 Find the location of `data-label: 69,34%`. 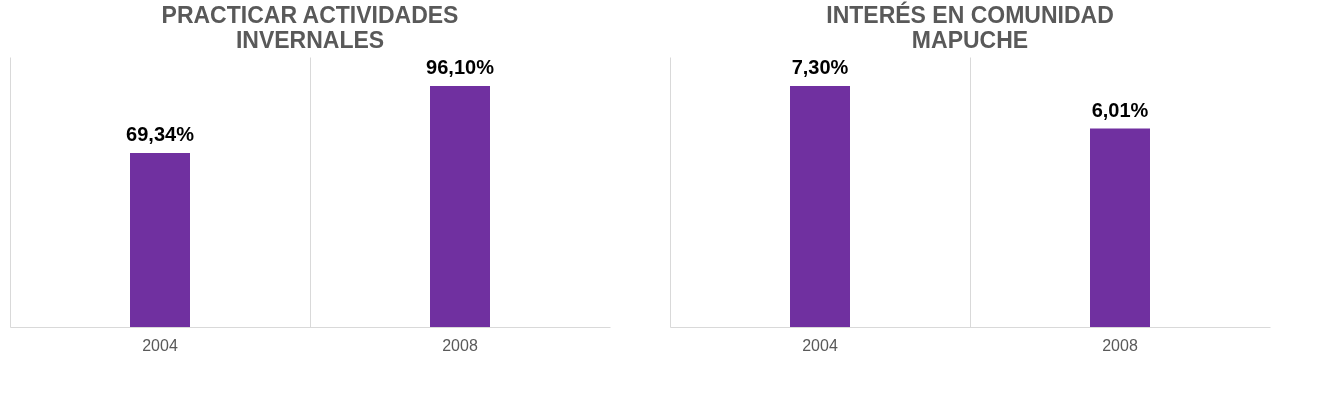

data-label: 69,34% is located at coordinates (160, 134).